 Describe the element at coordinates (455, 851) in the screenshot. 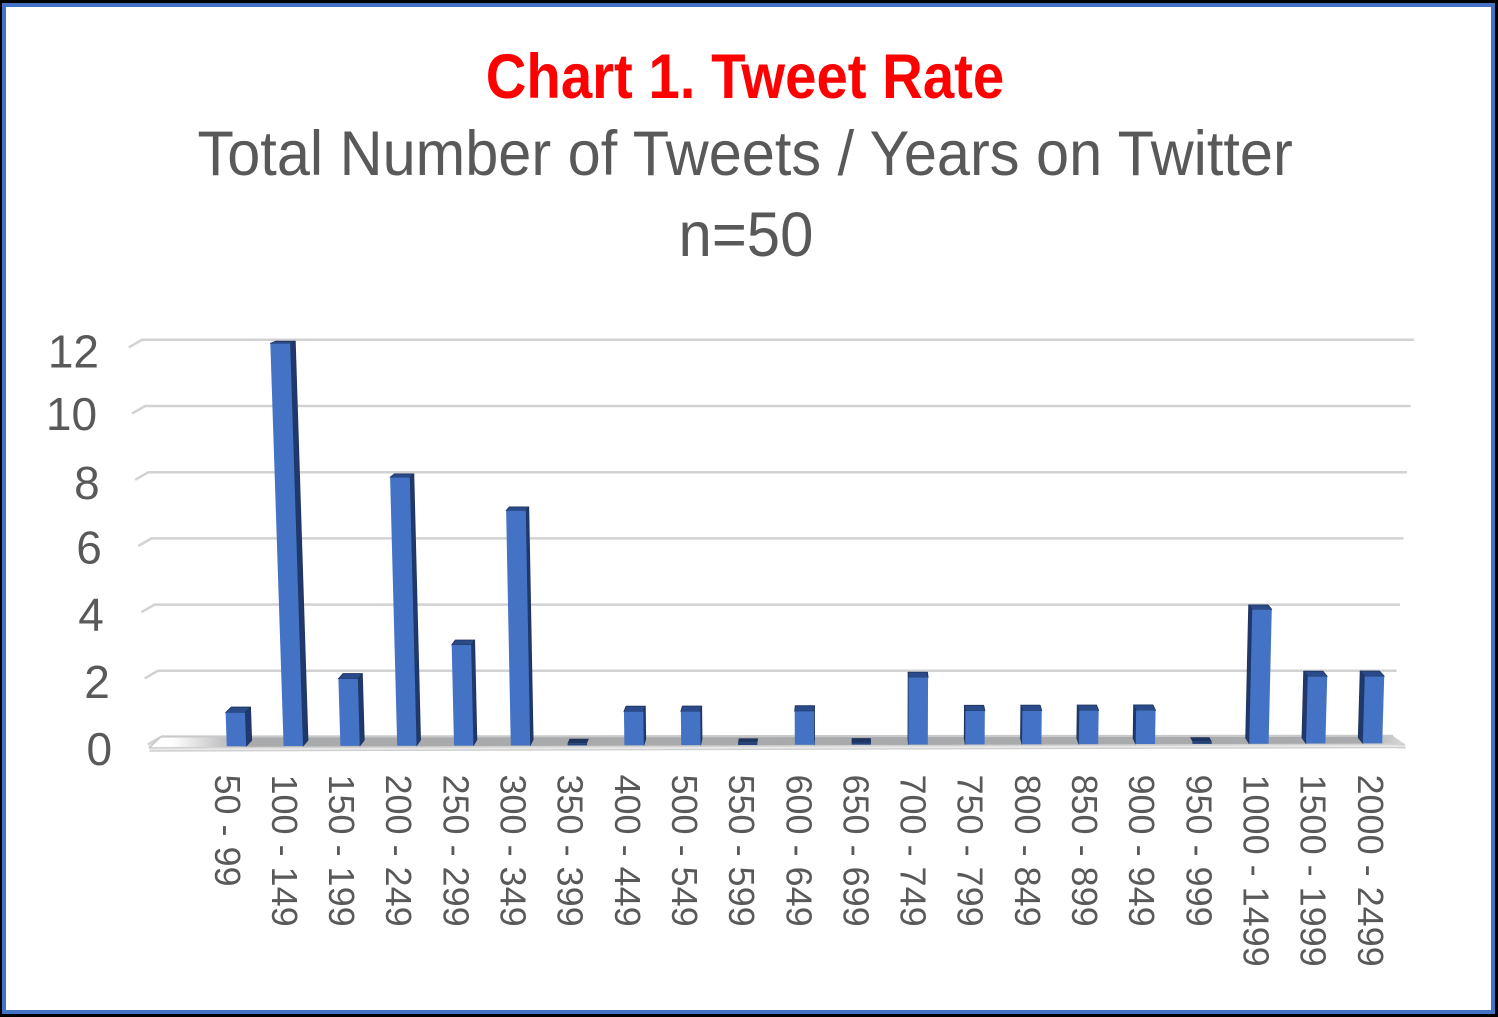

I see `svg-text: 250 - 299` at that location.